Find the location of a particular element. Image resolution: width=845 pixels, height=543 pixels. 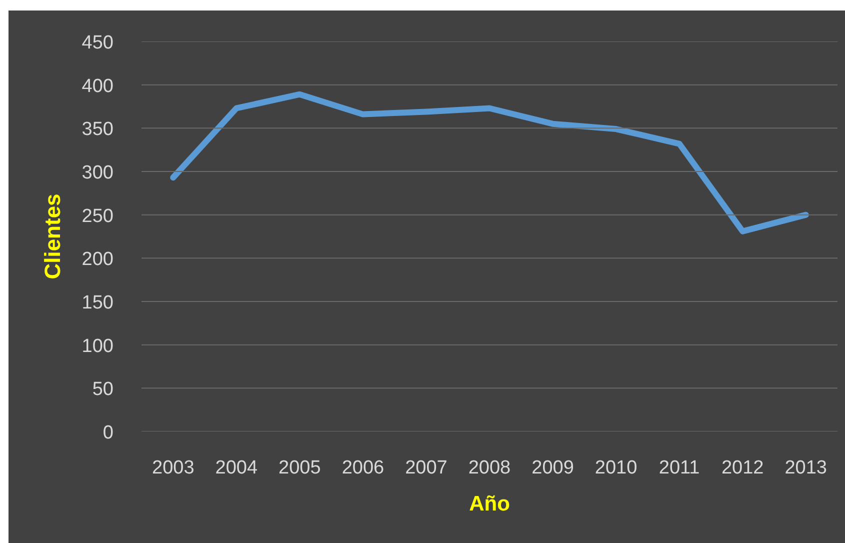

y-tick-label: 300 is located at coordinates (98, 173).